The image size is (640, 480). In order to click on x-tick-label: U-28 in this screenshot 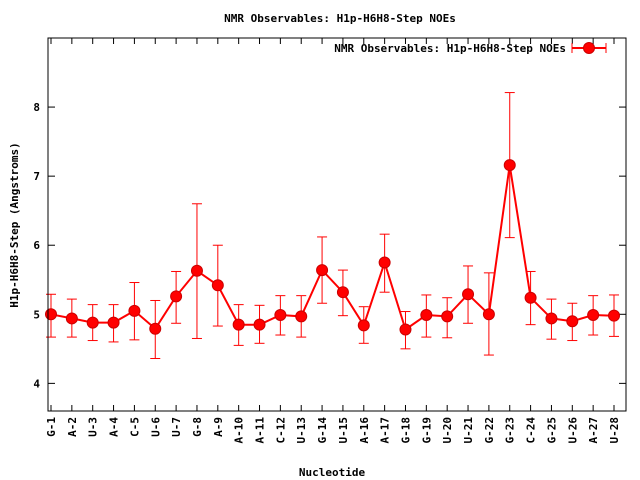, I will do `click(614, 430)`.